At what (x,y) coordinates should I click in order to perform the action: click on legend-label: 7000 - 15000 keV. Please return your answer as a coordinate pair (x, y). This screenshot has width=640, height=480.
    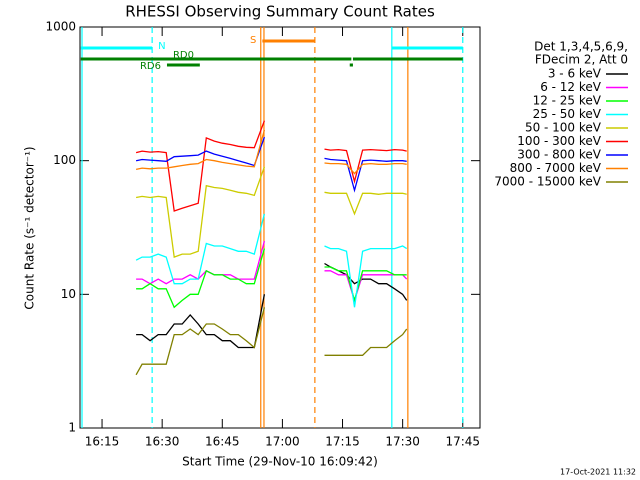
    Looking at the image, I should click on (547, 182).